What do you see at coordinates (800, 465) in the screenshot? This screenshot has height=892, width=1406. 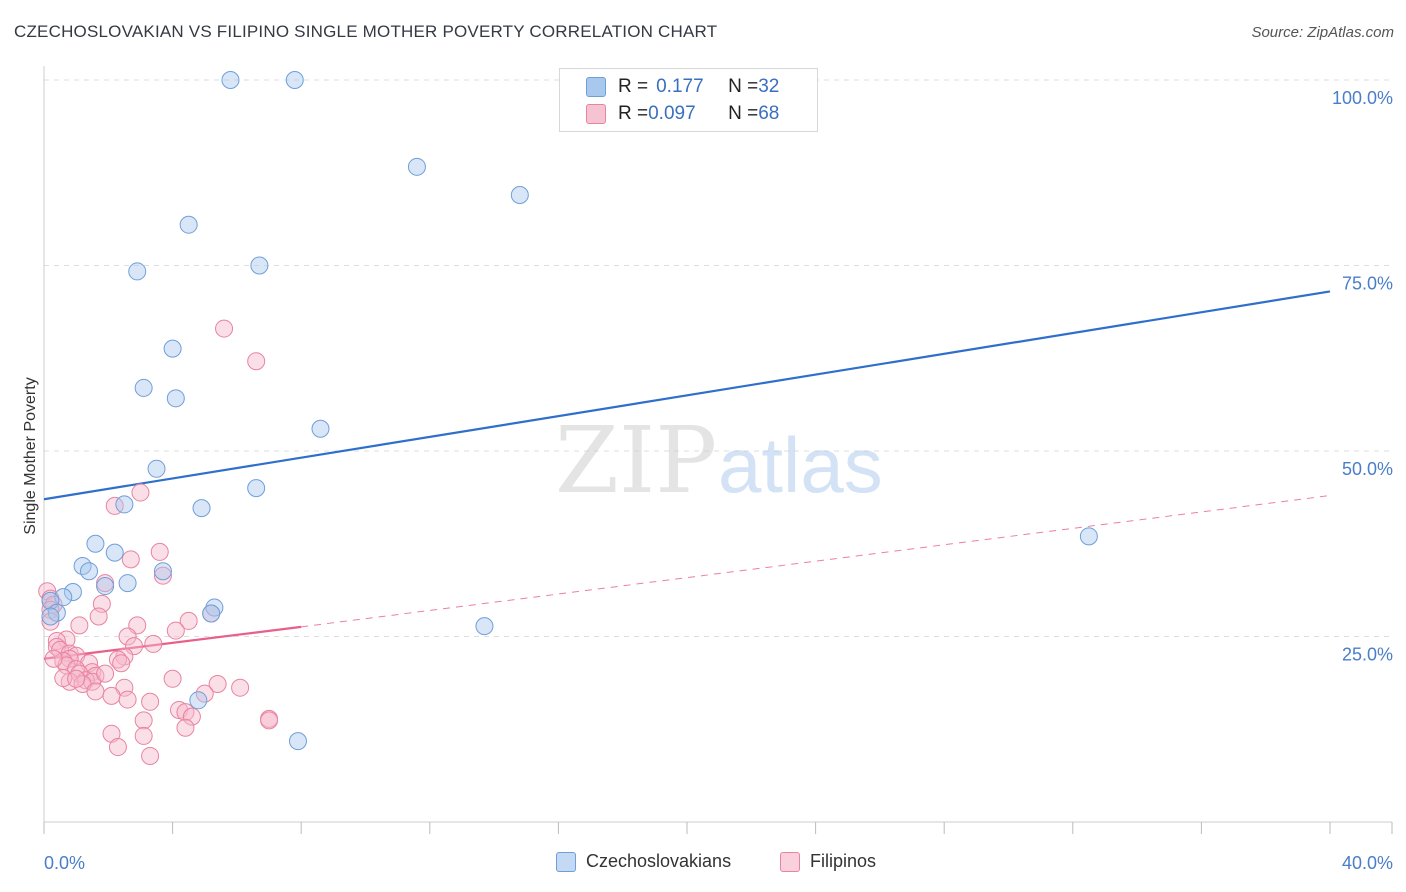 I see `watermark-atlas: atlas` at bounding box center [800, 465].